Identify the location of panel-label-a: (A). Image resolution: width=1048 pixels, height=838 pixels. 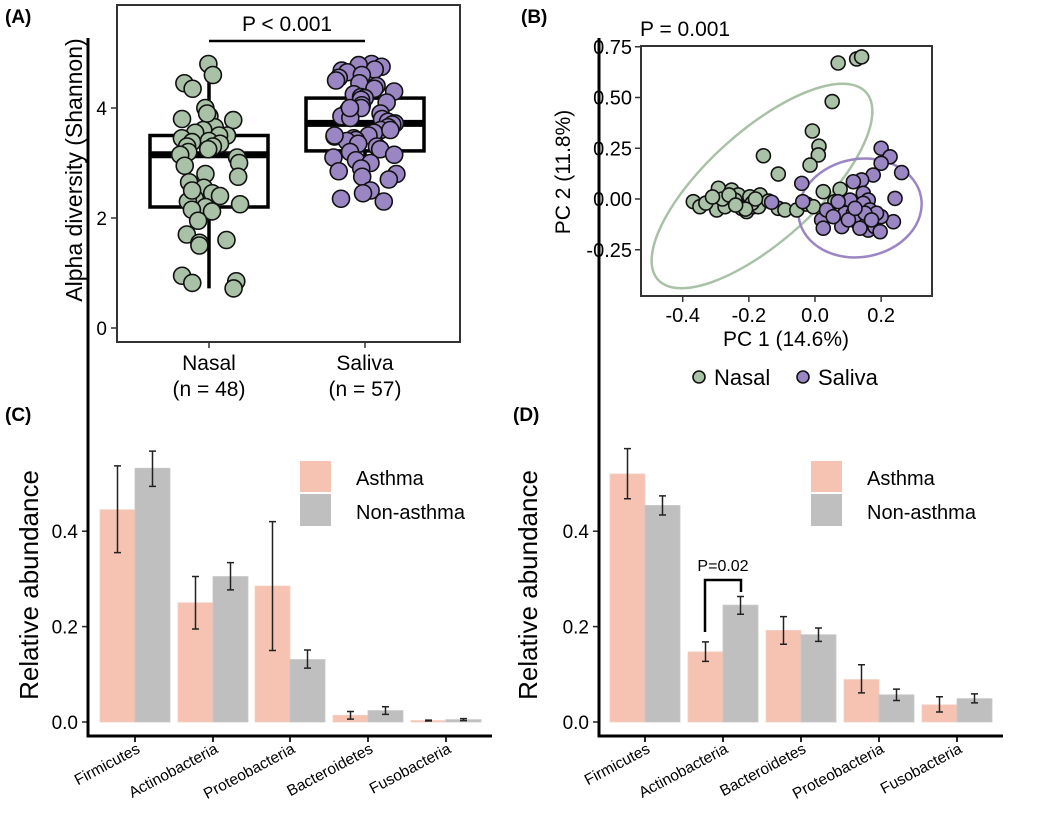
(18, 17).